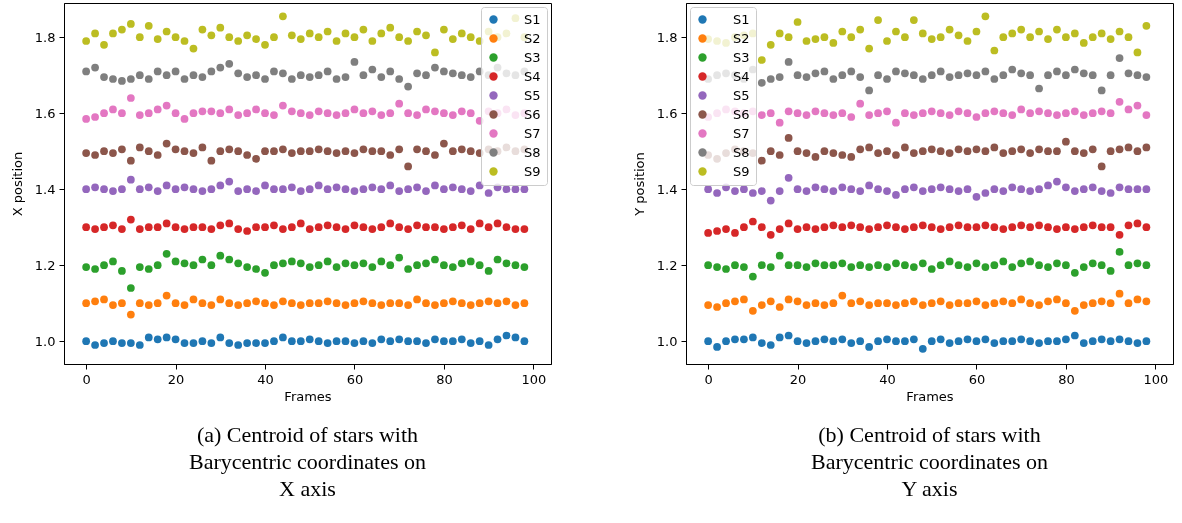 This screenshot has height=523, width=1182. What do you see at coordinates (929, 461) in the screenshot?
I see `text: (b) Centroid of stars with Barycentric coordinates on Y axis` at bounding box center [929, 461].